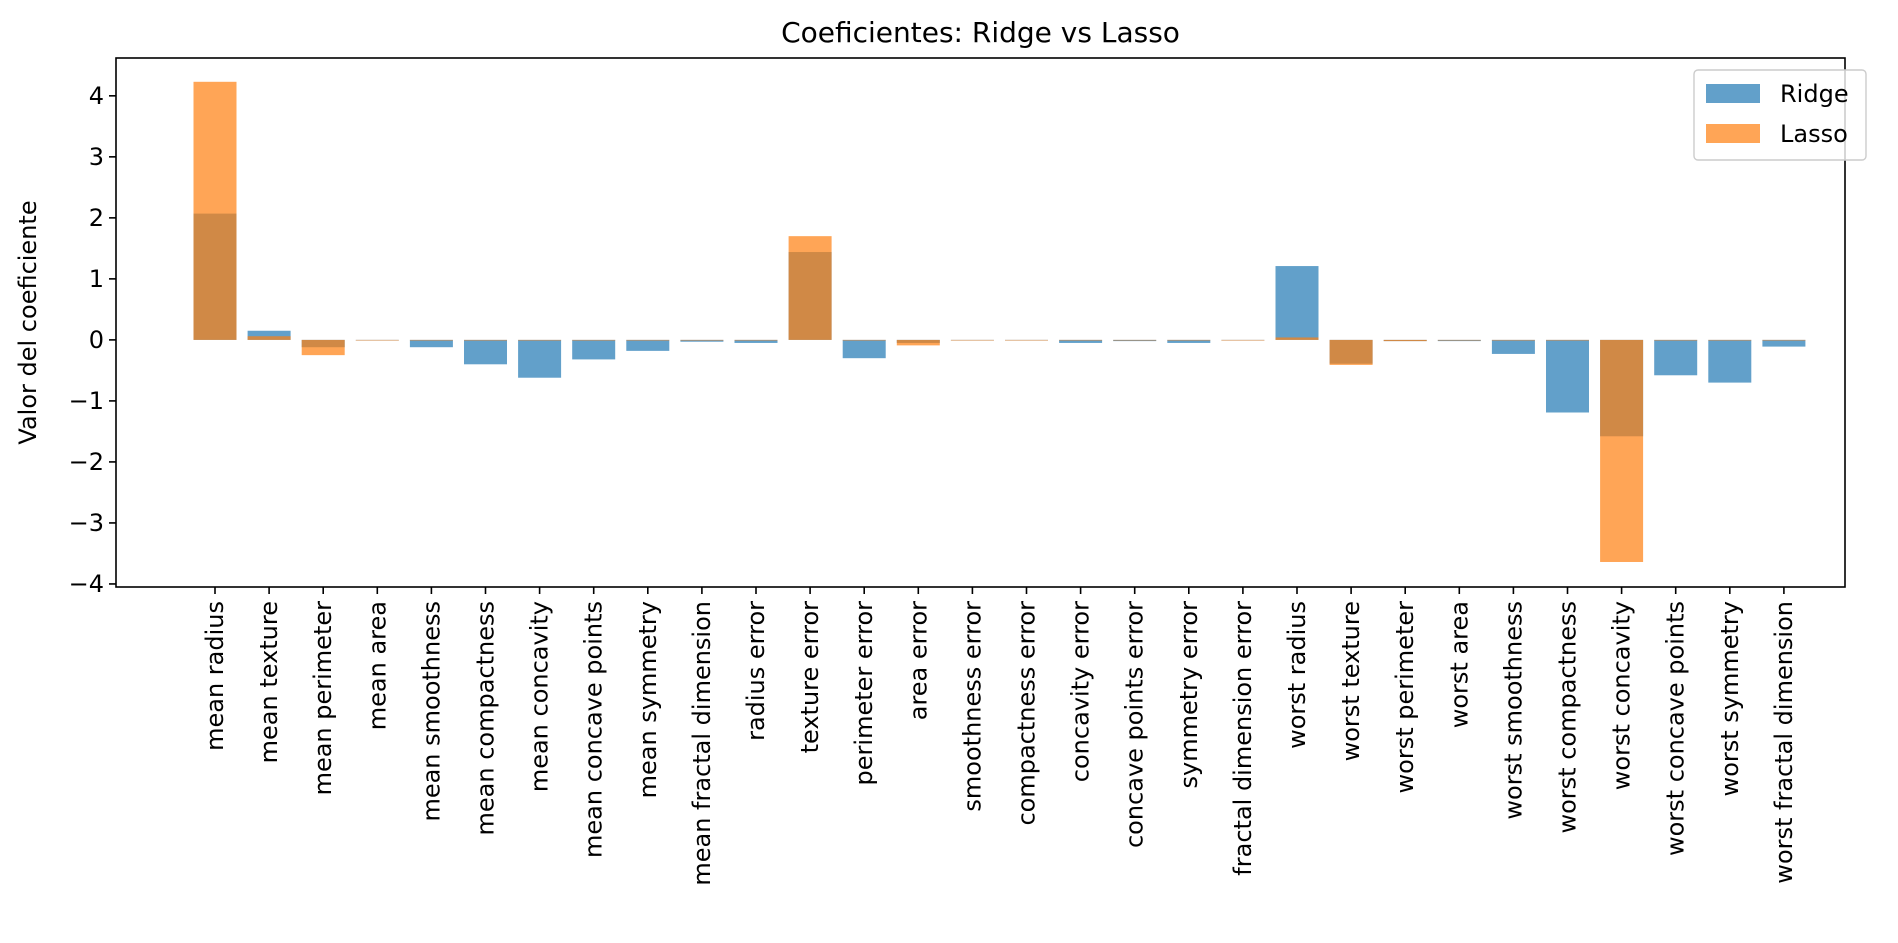  I want to click on x-tick-label: worst concave points, so click(1676, 728).